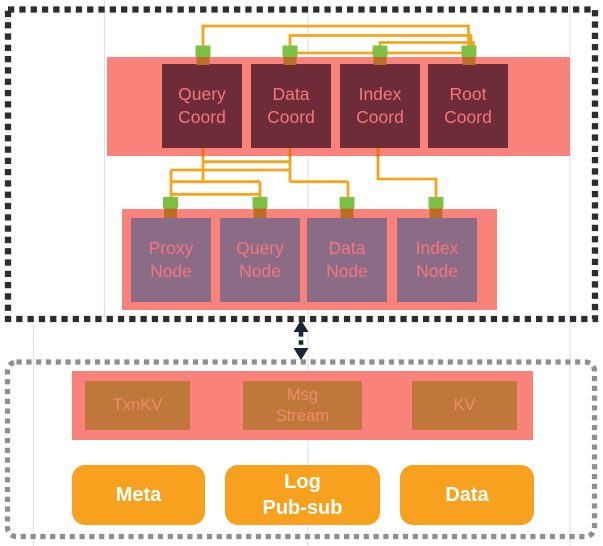 Image resolution: width=603 pixels, height=546 pixels. I want to click on service-box-label: Data, so click(467, 495).